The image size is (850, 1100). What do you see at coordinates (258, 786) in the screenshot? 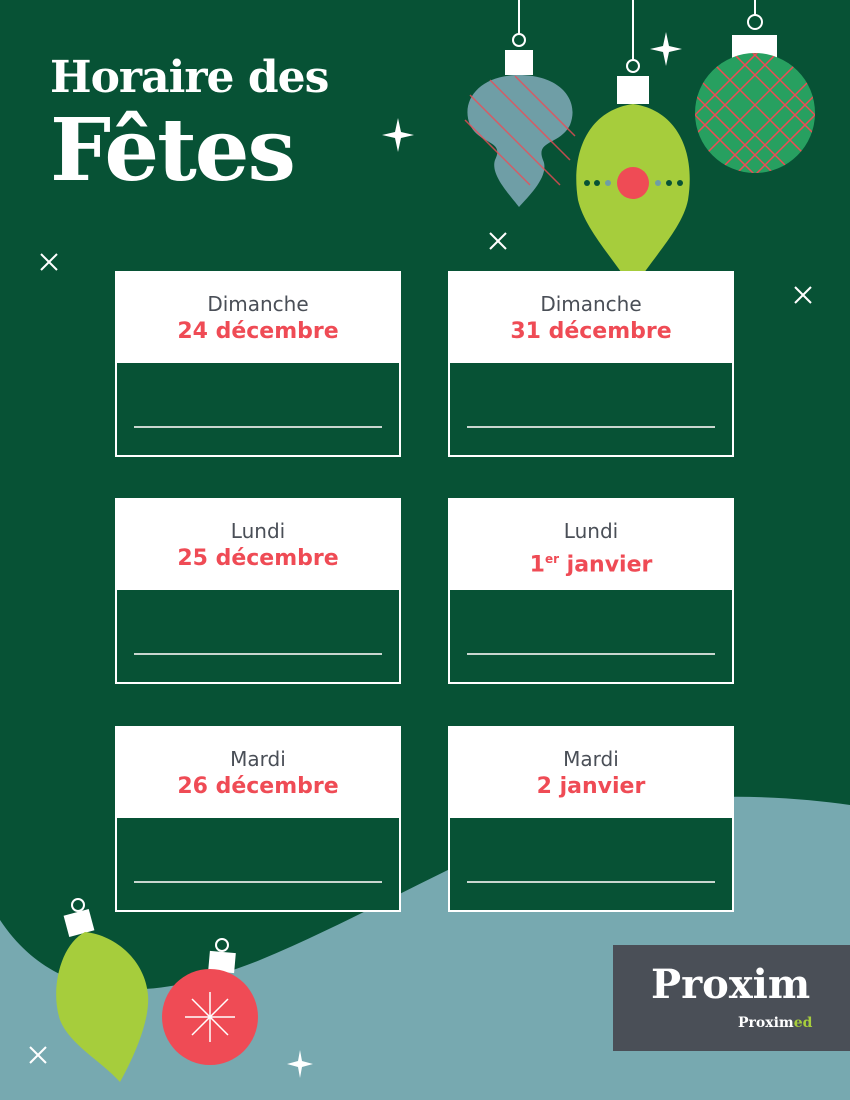
I see `date-label: 26 décembre` at bounding box center [258, 786].